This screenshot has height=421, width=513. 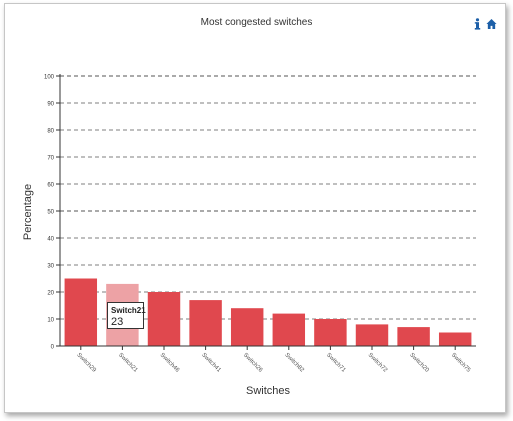 What do you see at coordinates (50, 132) in the screenshot?
I see `y-tick-label: 80` at bounding box center [50, 132].